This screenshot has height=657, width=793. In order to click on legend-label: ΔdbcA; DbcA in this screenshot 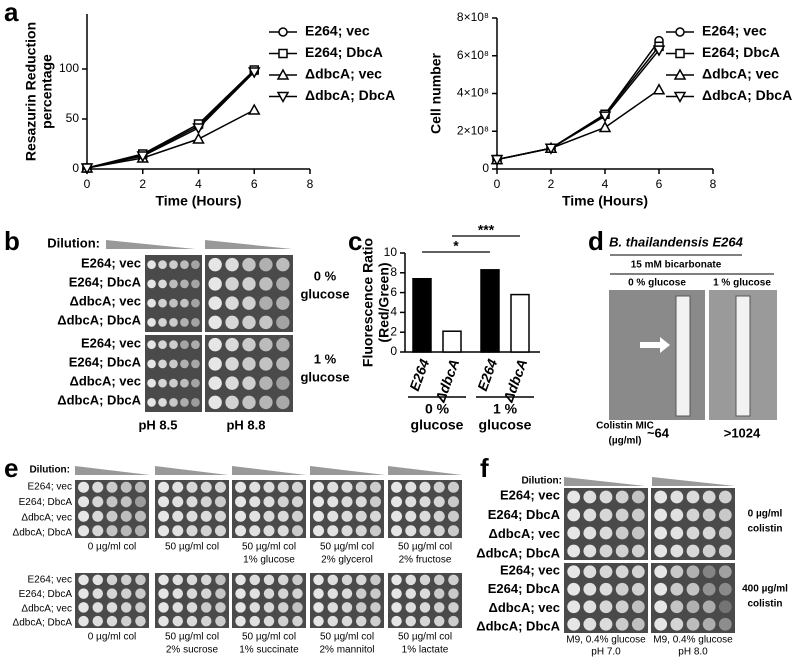, I will do `click(747, 95)`.